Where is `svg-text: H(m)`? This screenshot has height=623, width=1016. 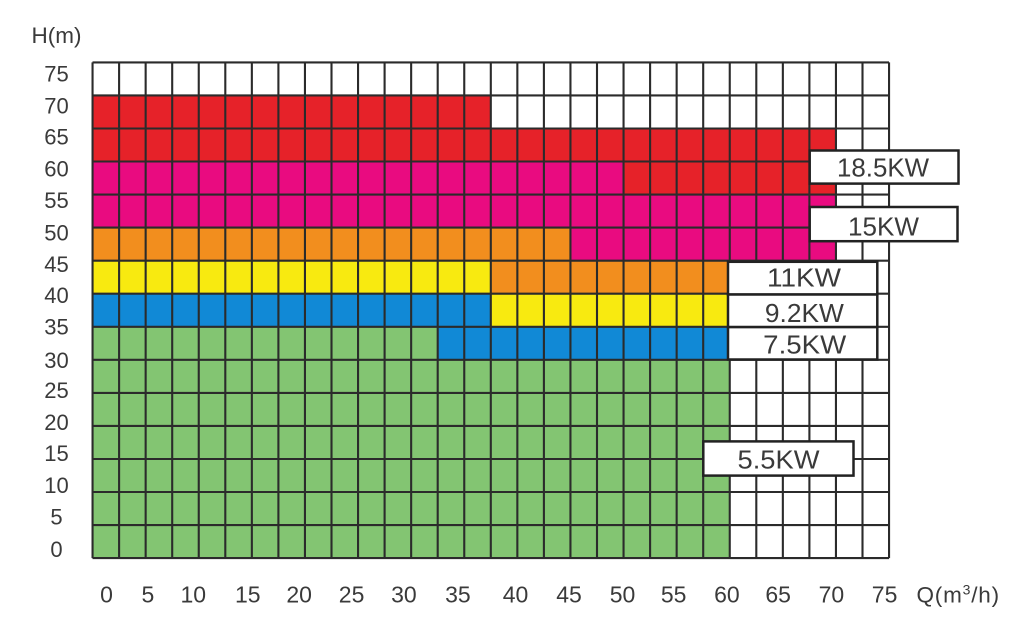 svg-text: H(m) is located at coordinates (57, 35).